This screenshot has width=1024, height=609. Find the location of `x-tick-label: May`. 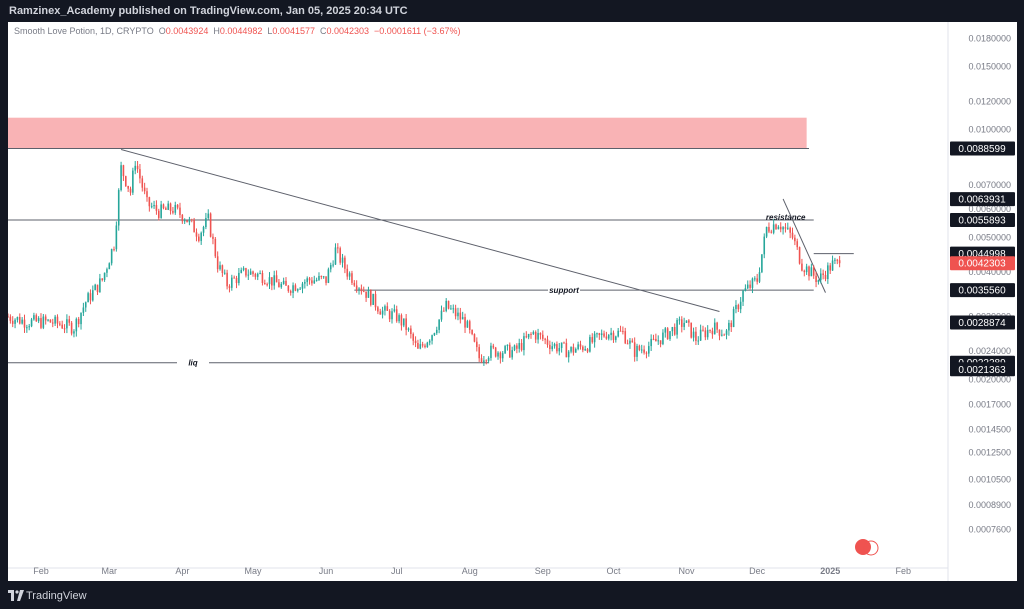

x-tick-label: May is located at coordinates (254, 571).